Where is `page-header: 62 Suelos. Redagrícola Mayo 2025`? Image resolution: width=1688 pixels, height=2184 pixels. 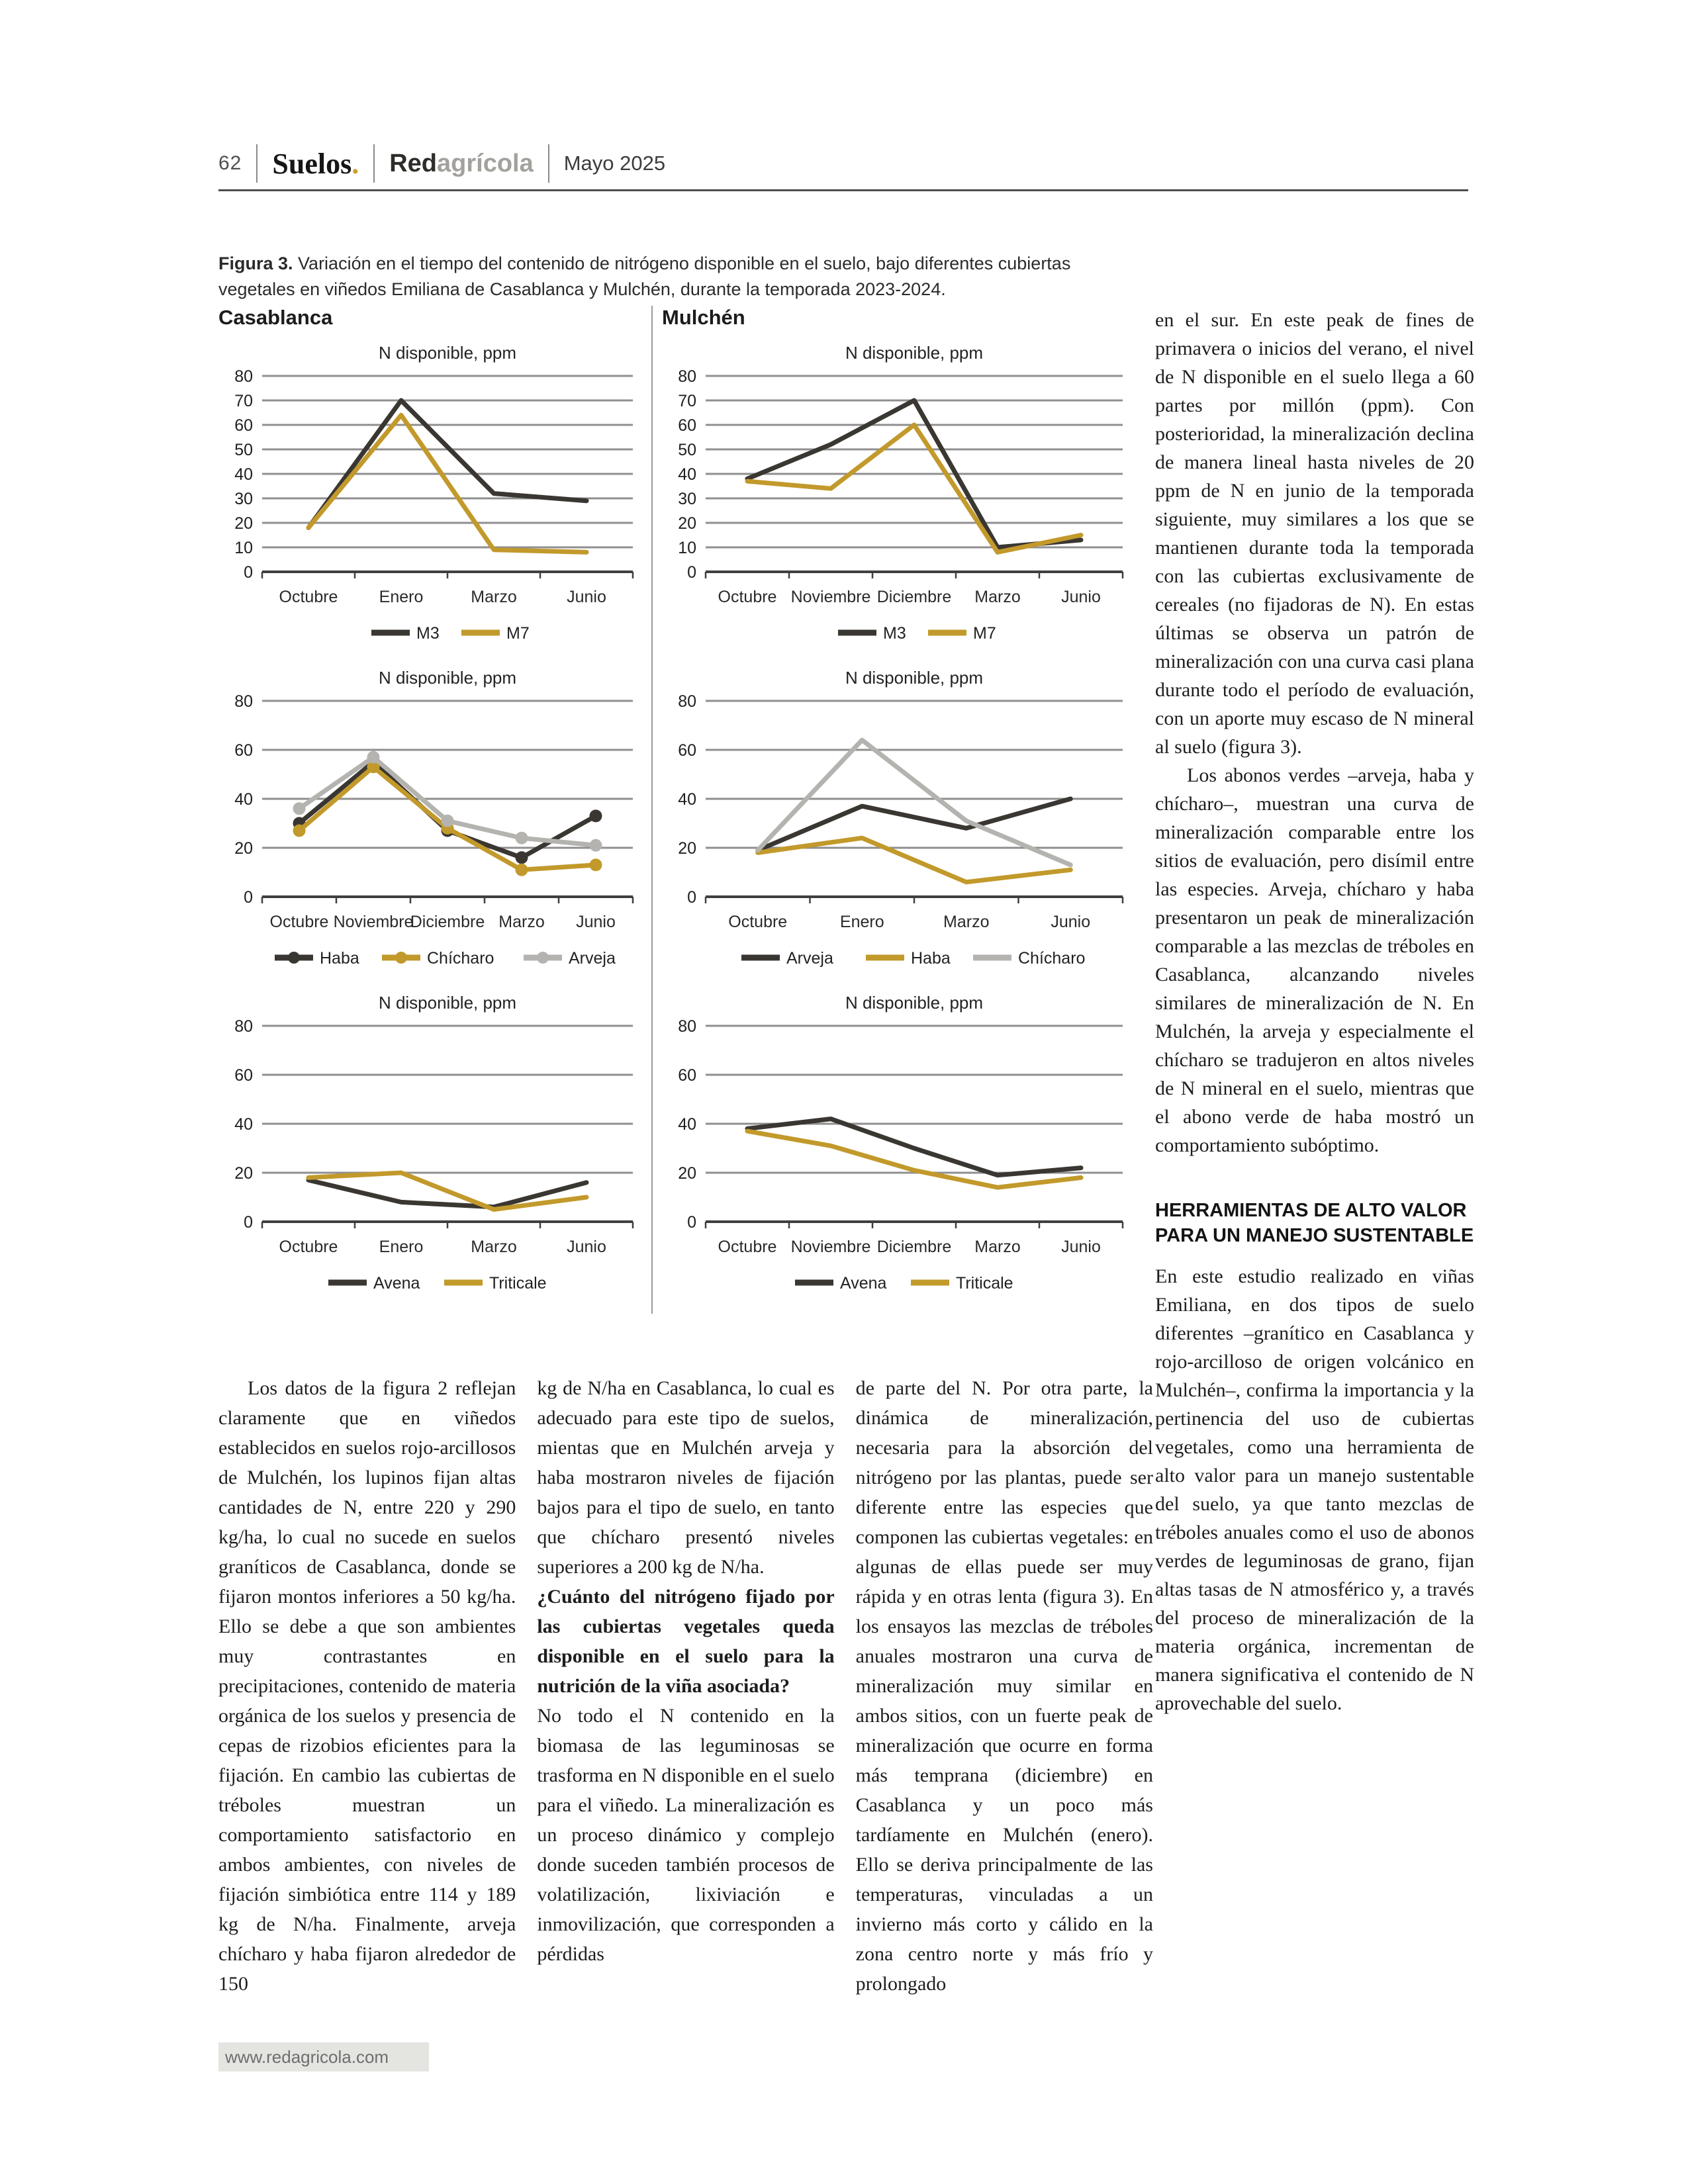
page-header: 62 Suelos. Redagrícola Mayo 2025 is located at coordinates (843, 163).